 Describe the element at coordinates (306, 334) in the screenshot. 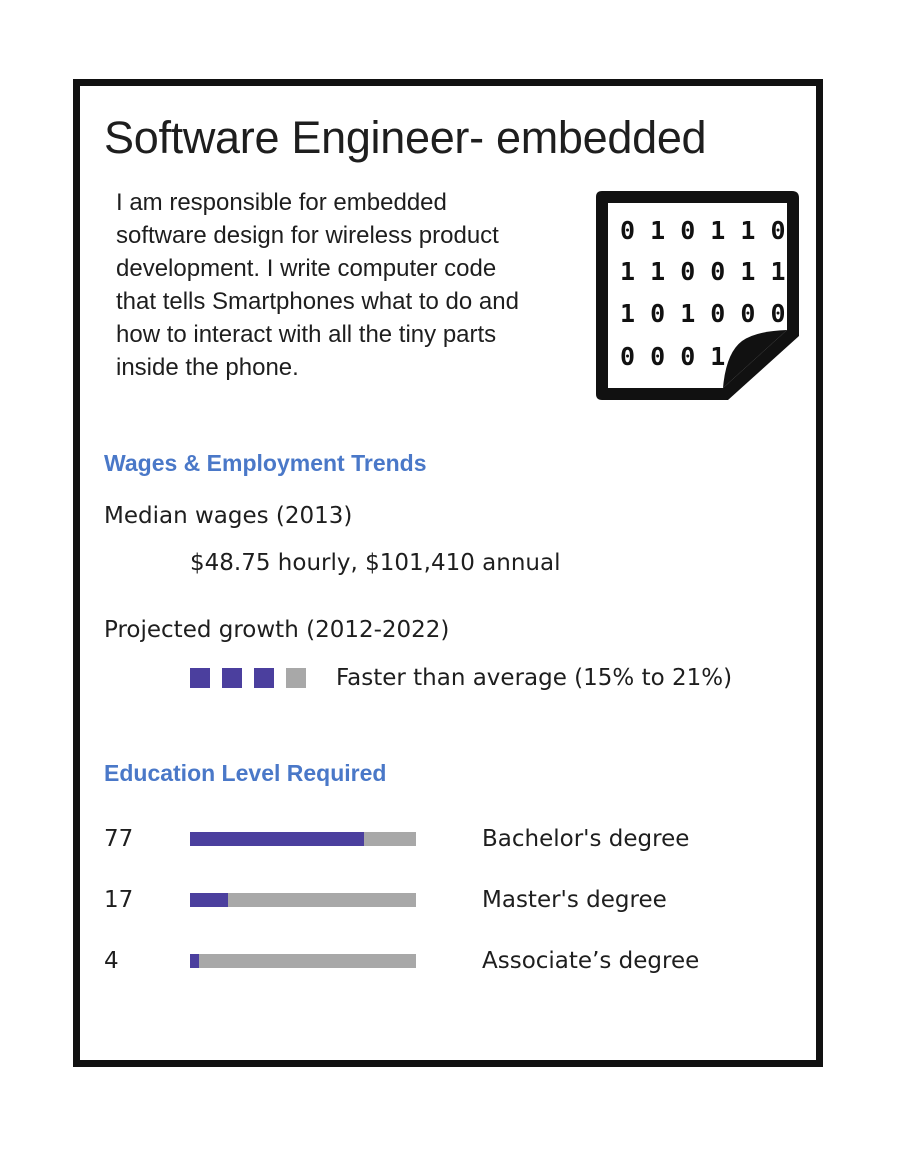

I see `description-line: how to interact with all the tiny parts` at that location.